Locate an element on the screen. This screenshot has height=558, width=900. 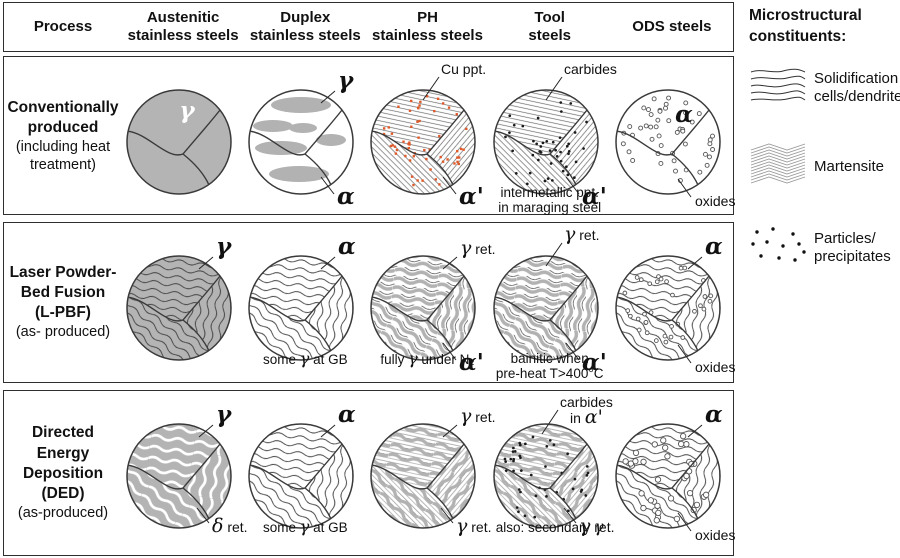
phase-label: δ ret. is located at coordinates (230, 526).